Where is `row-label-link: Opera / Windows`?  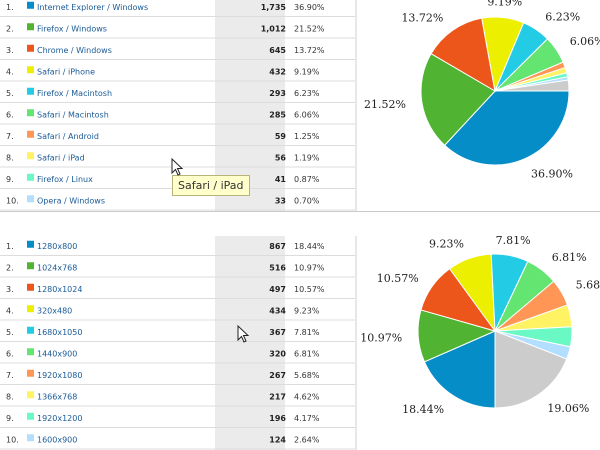 row-label-link: Opera / Windows is located at coordinates (71, 200).